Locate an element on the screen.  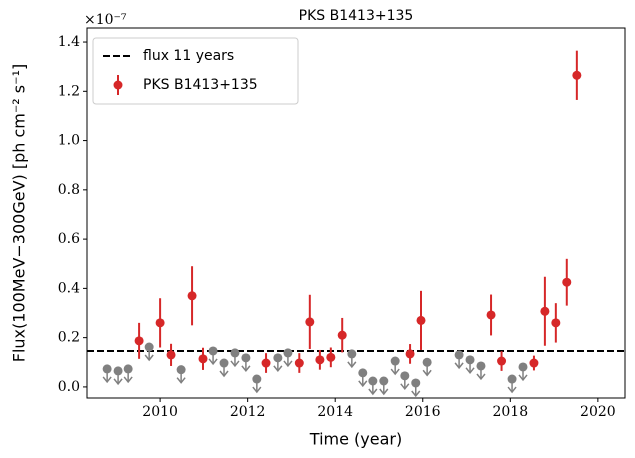
y-tick-label: 0.0 is located at coordinates (69, 387).